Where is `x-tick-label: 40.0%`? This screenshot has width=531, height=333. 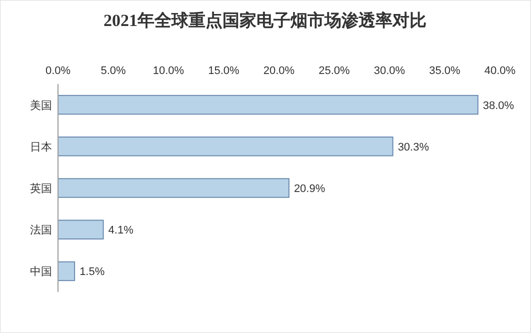 x-tick-label: 40.0% is located at coordinates (500, 71).